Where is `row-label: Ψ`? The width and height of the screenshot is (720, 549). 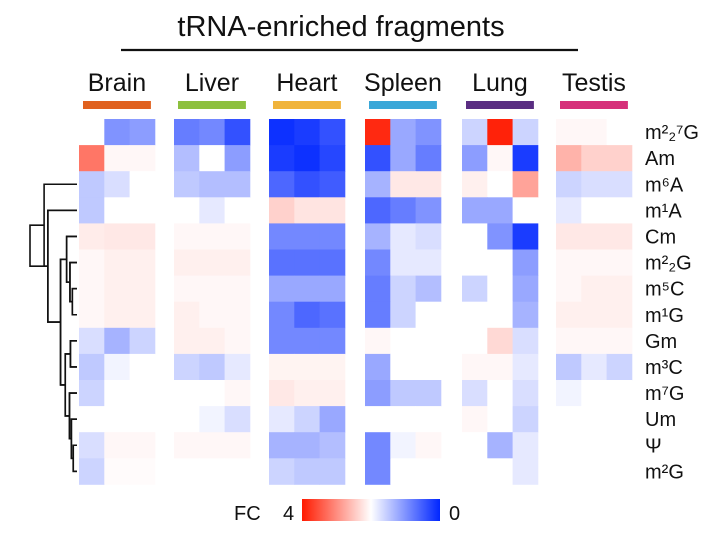 row-label: Ψ is located at coordinates (653, 446).